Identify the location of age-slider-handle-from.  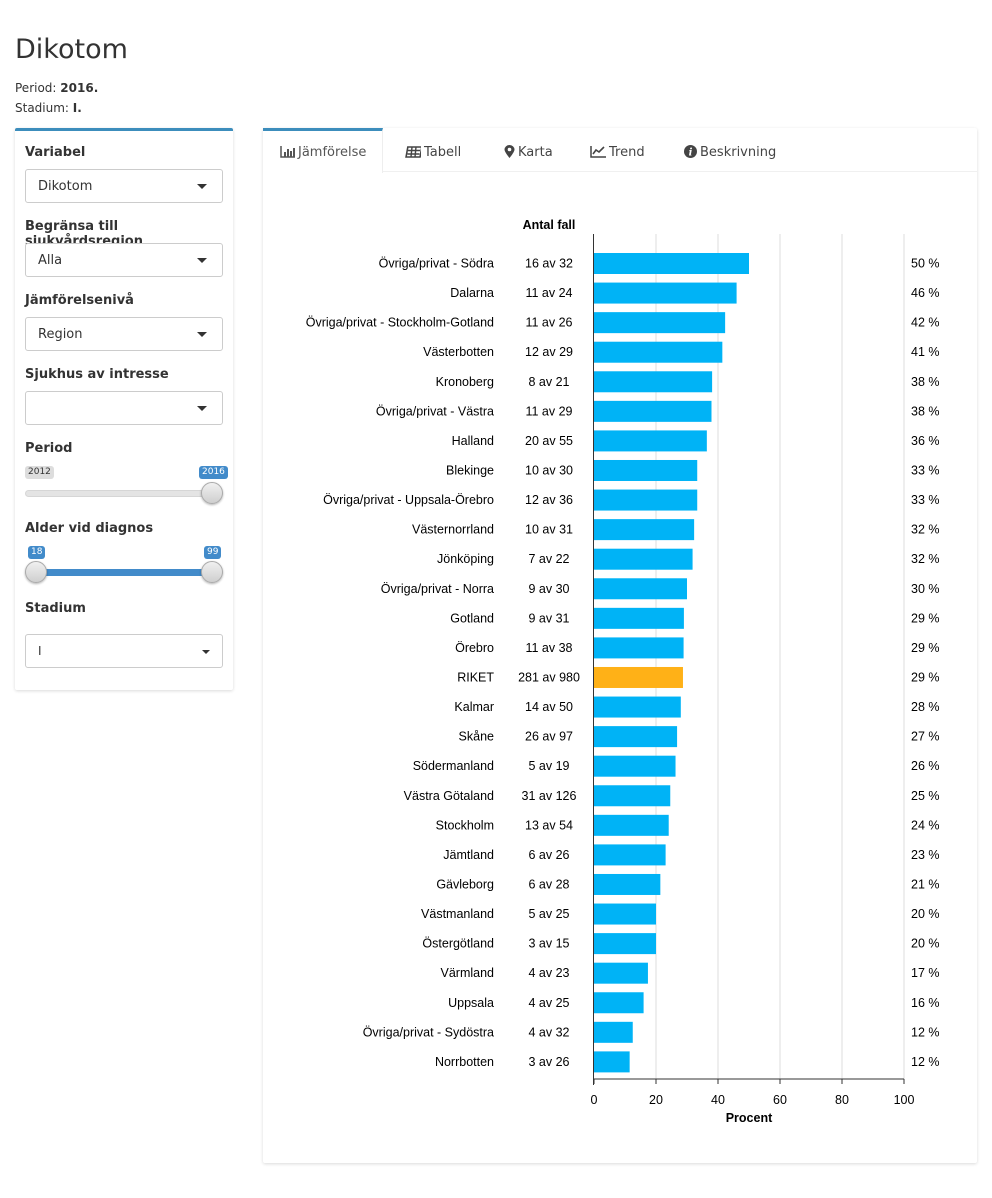
(36, 572).